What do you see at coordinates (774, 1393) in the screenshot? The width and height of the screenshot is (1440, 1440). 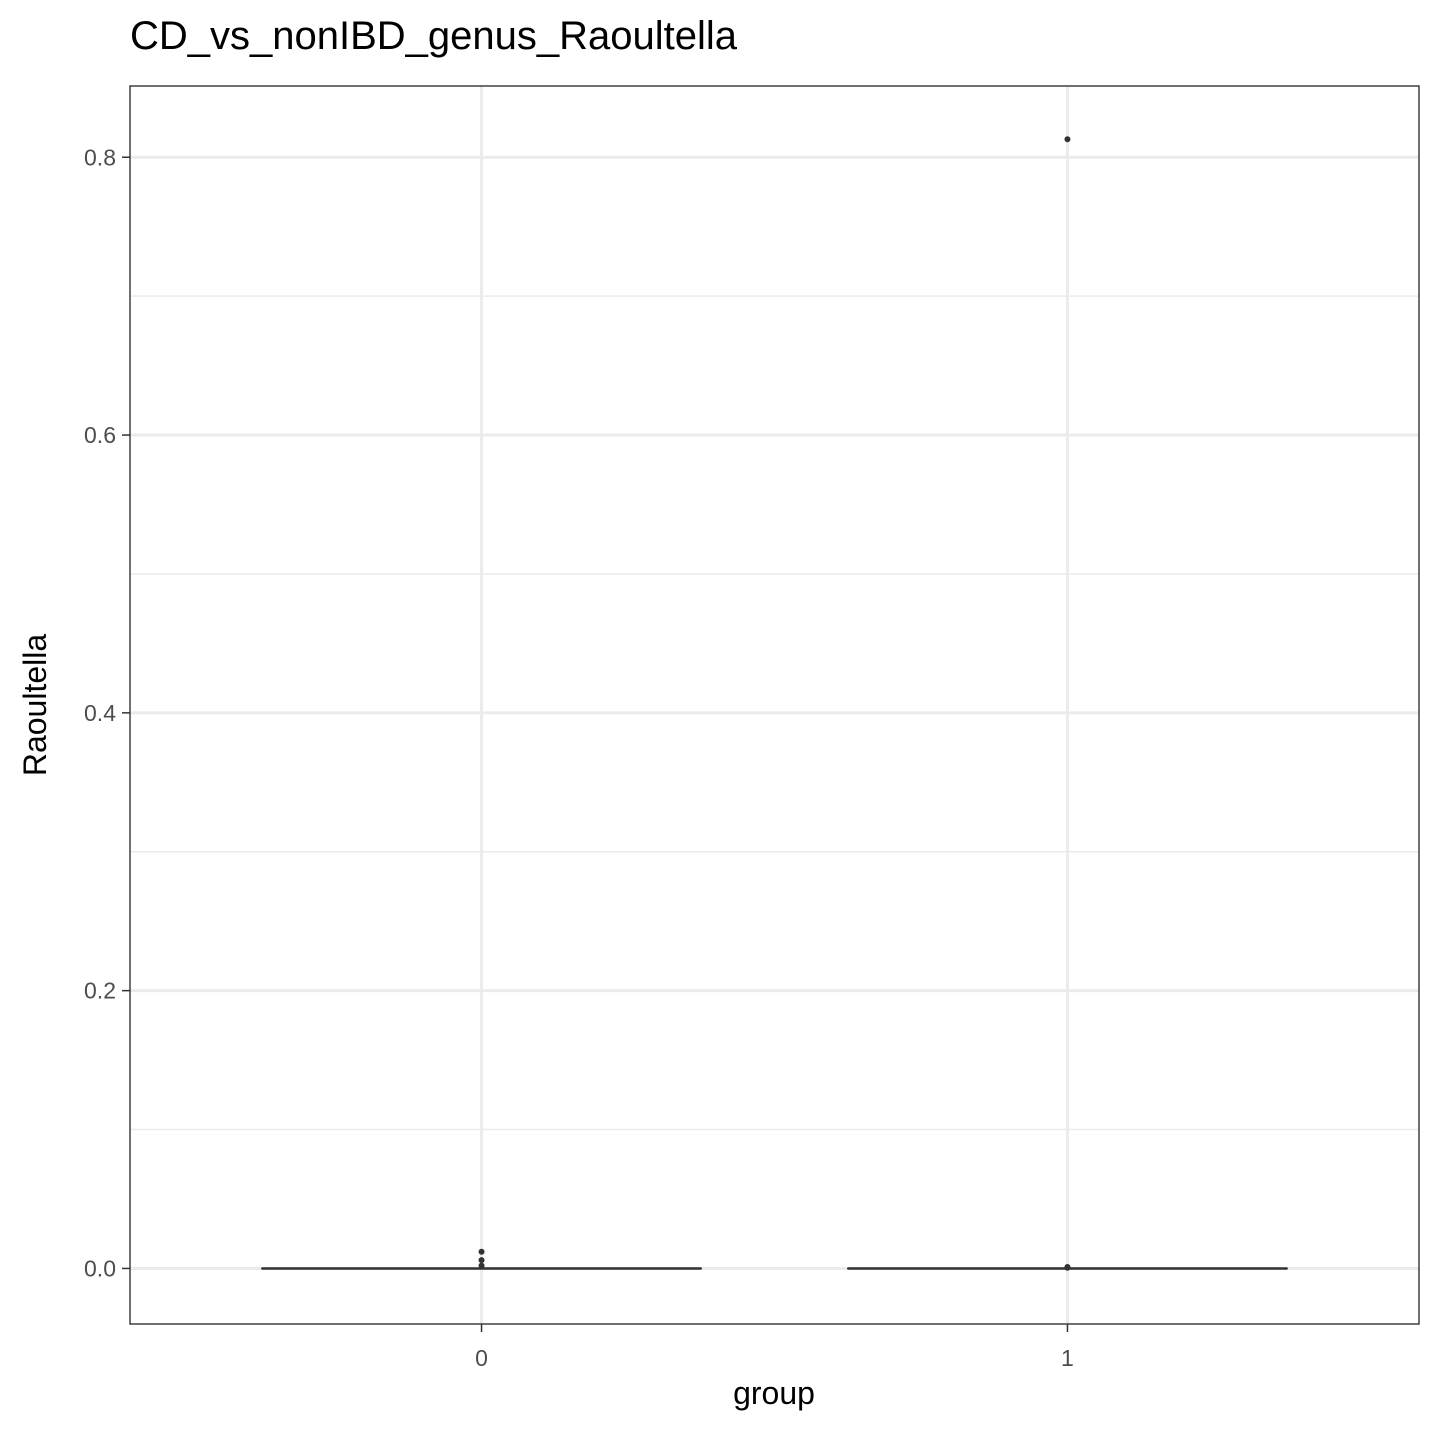 I see `x-axis-title: group` at bounding box center [774, 1393].